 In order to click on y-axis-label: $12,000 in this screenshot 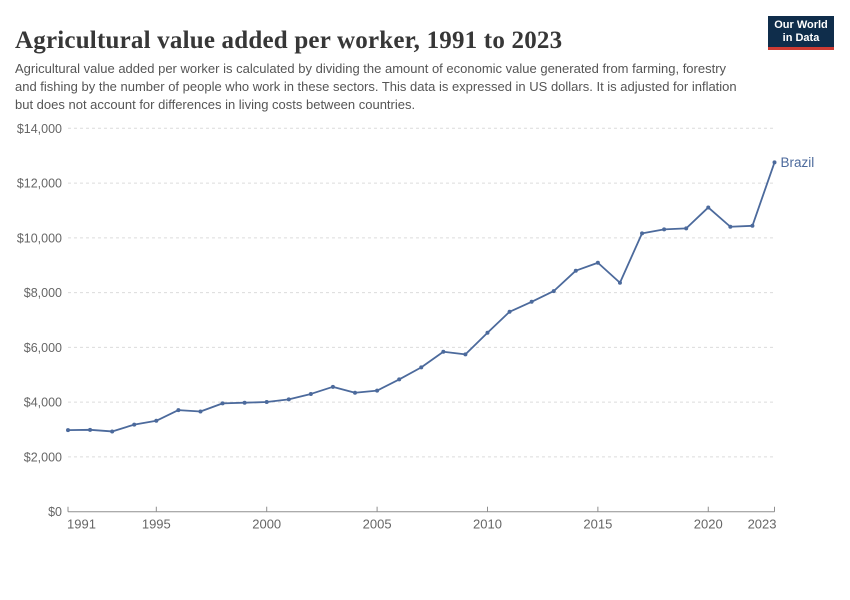, I will do `click(39, 184)`.